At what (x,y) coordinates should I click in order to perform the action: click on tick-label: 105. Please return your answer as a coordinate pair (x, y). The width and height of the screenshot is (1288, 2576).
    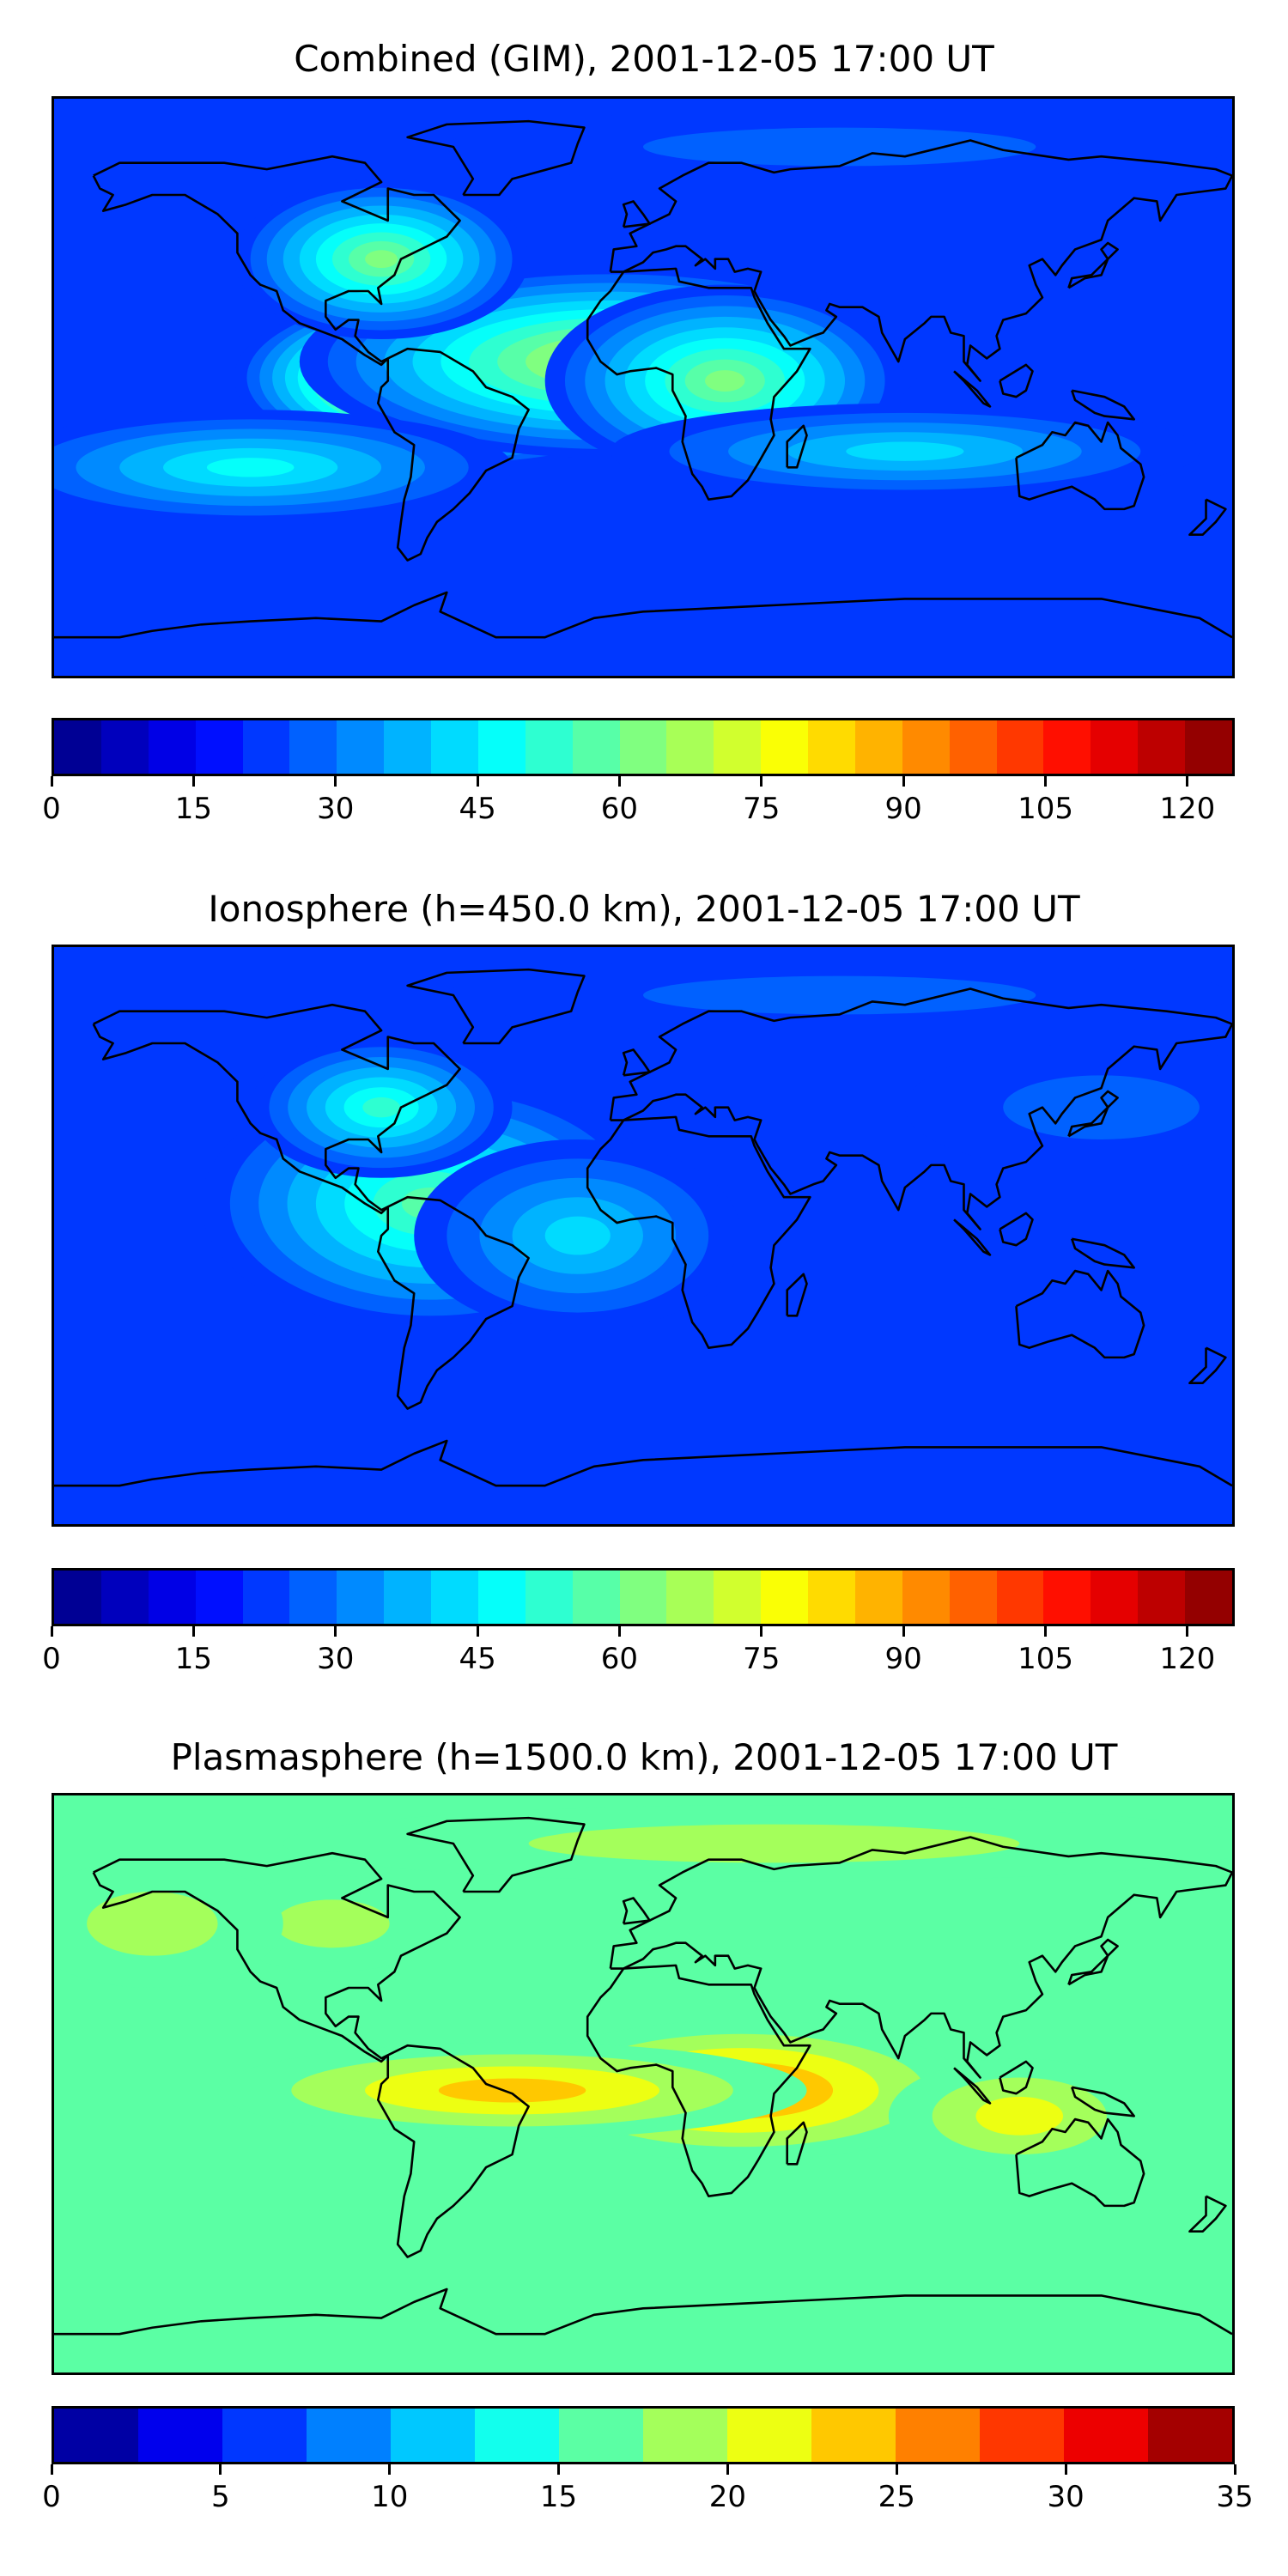
    Looking at the image, I should click on (1045, 809).